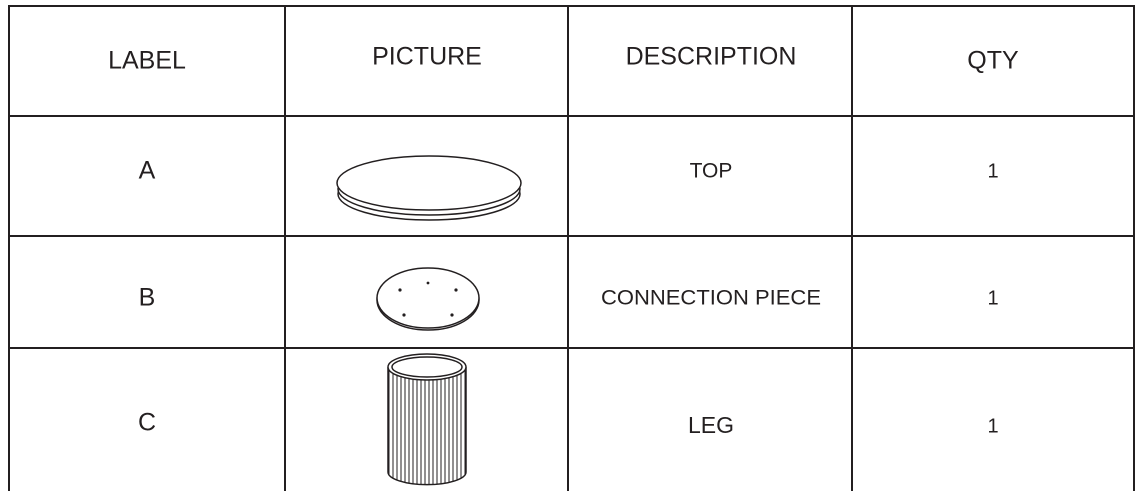 Image resolution: width=1143 pixels, height=491 pixels. I want to click on label-cell: B, so click(147, 298).